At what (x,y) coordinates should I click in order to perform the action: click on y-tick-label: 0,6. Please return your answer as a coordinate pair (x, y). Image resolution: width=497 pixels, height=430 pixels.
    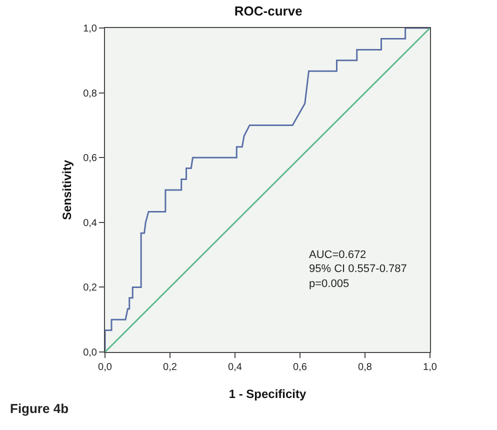
    Looking at the image, I should click on (90, 158).